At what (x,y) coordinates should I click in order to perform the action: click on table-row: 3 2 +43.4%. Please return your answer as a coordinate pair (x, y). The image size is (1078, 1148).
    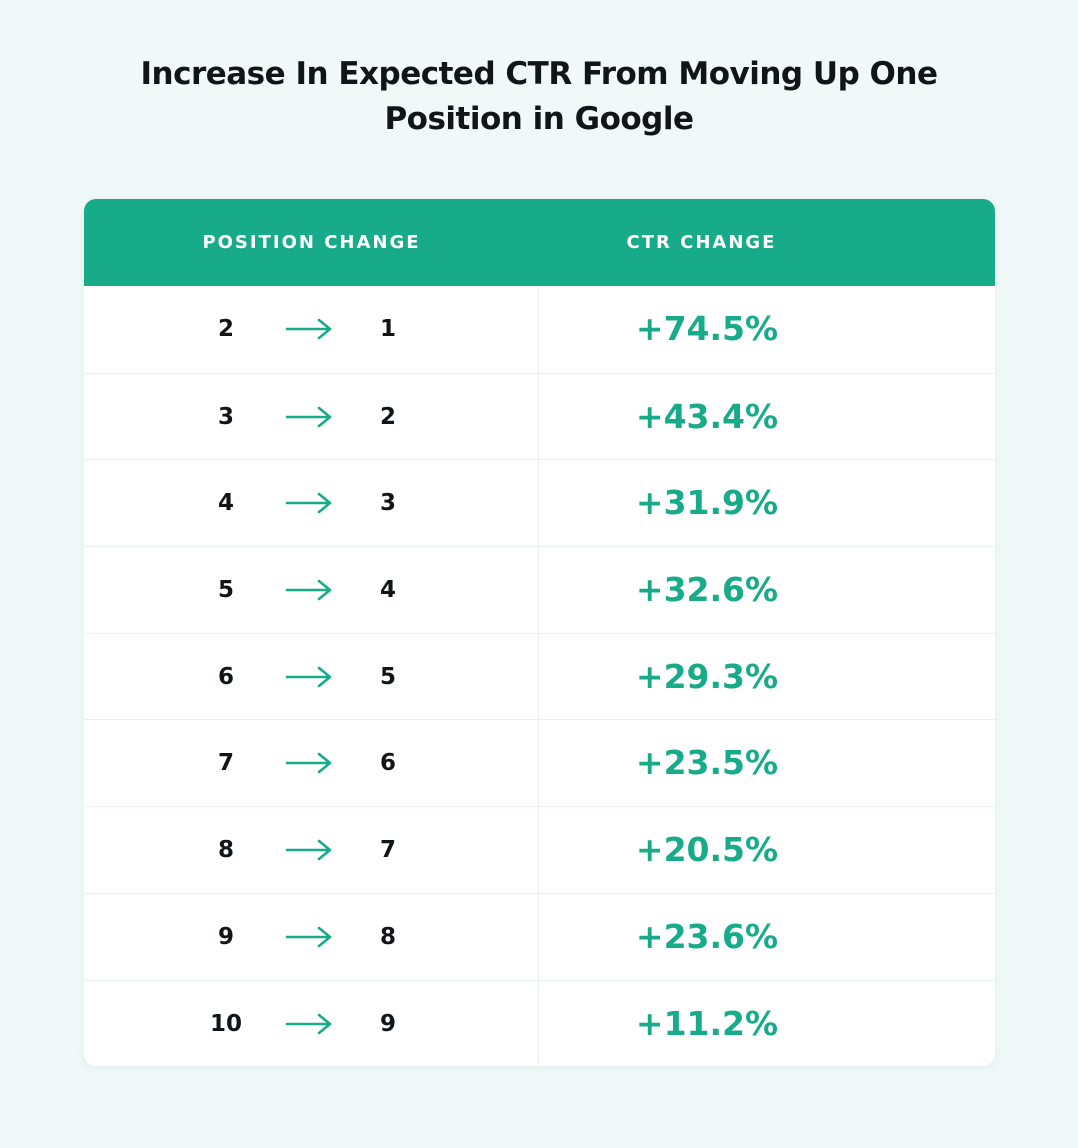
    Looking at the image, I should click on (539, 416).